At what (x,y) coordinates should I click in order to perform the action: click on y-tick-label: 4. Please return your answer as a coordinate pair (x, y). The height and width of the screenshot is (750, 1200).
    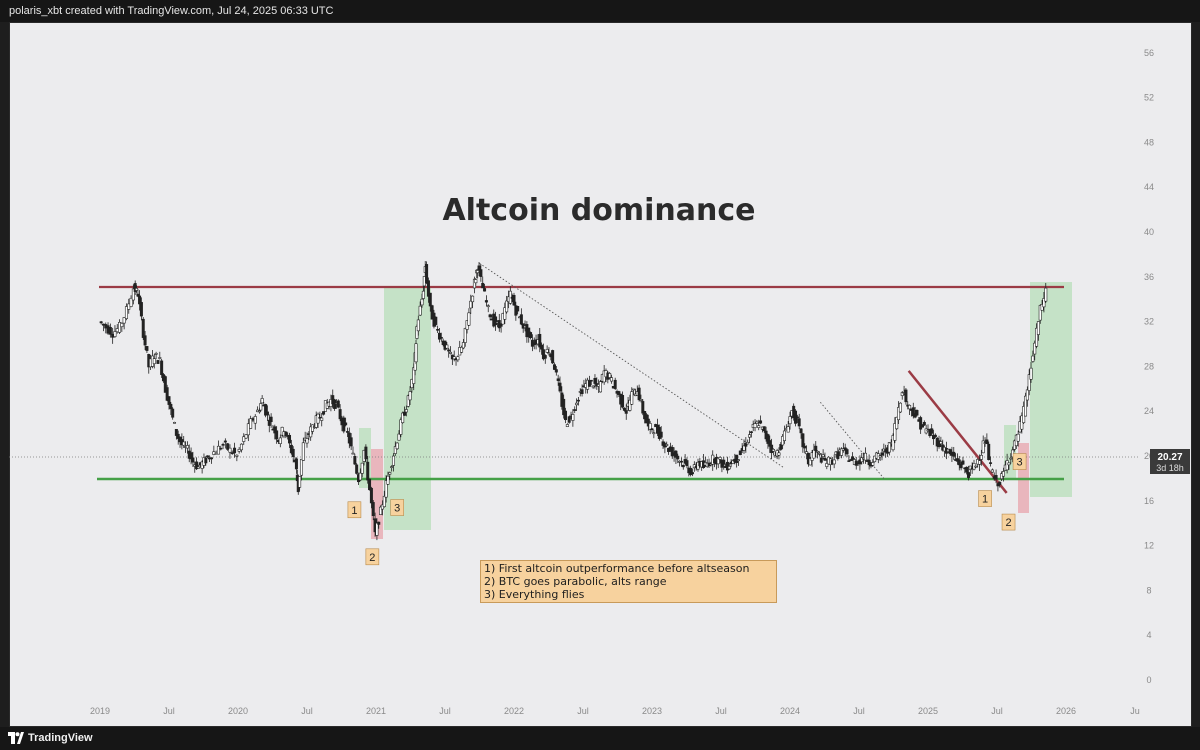
    Looking at the image, I should click on (1148, 635).